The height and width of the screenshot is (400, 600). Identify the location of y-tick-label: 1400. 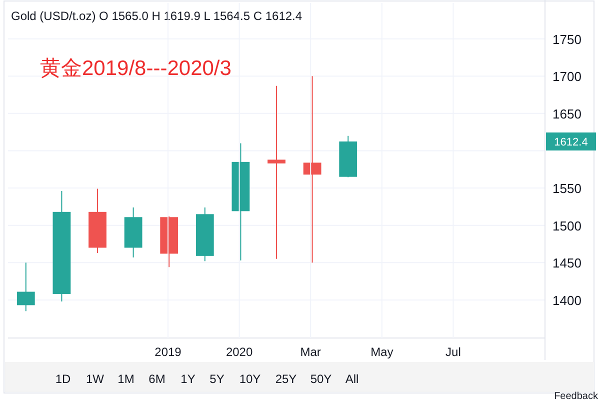
(567, 300).